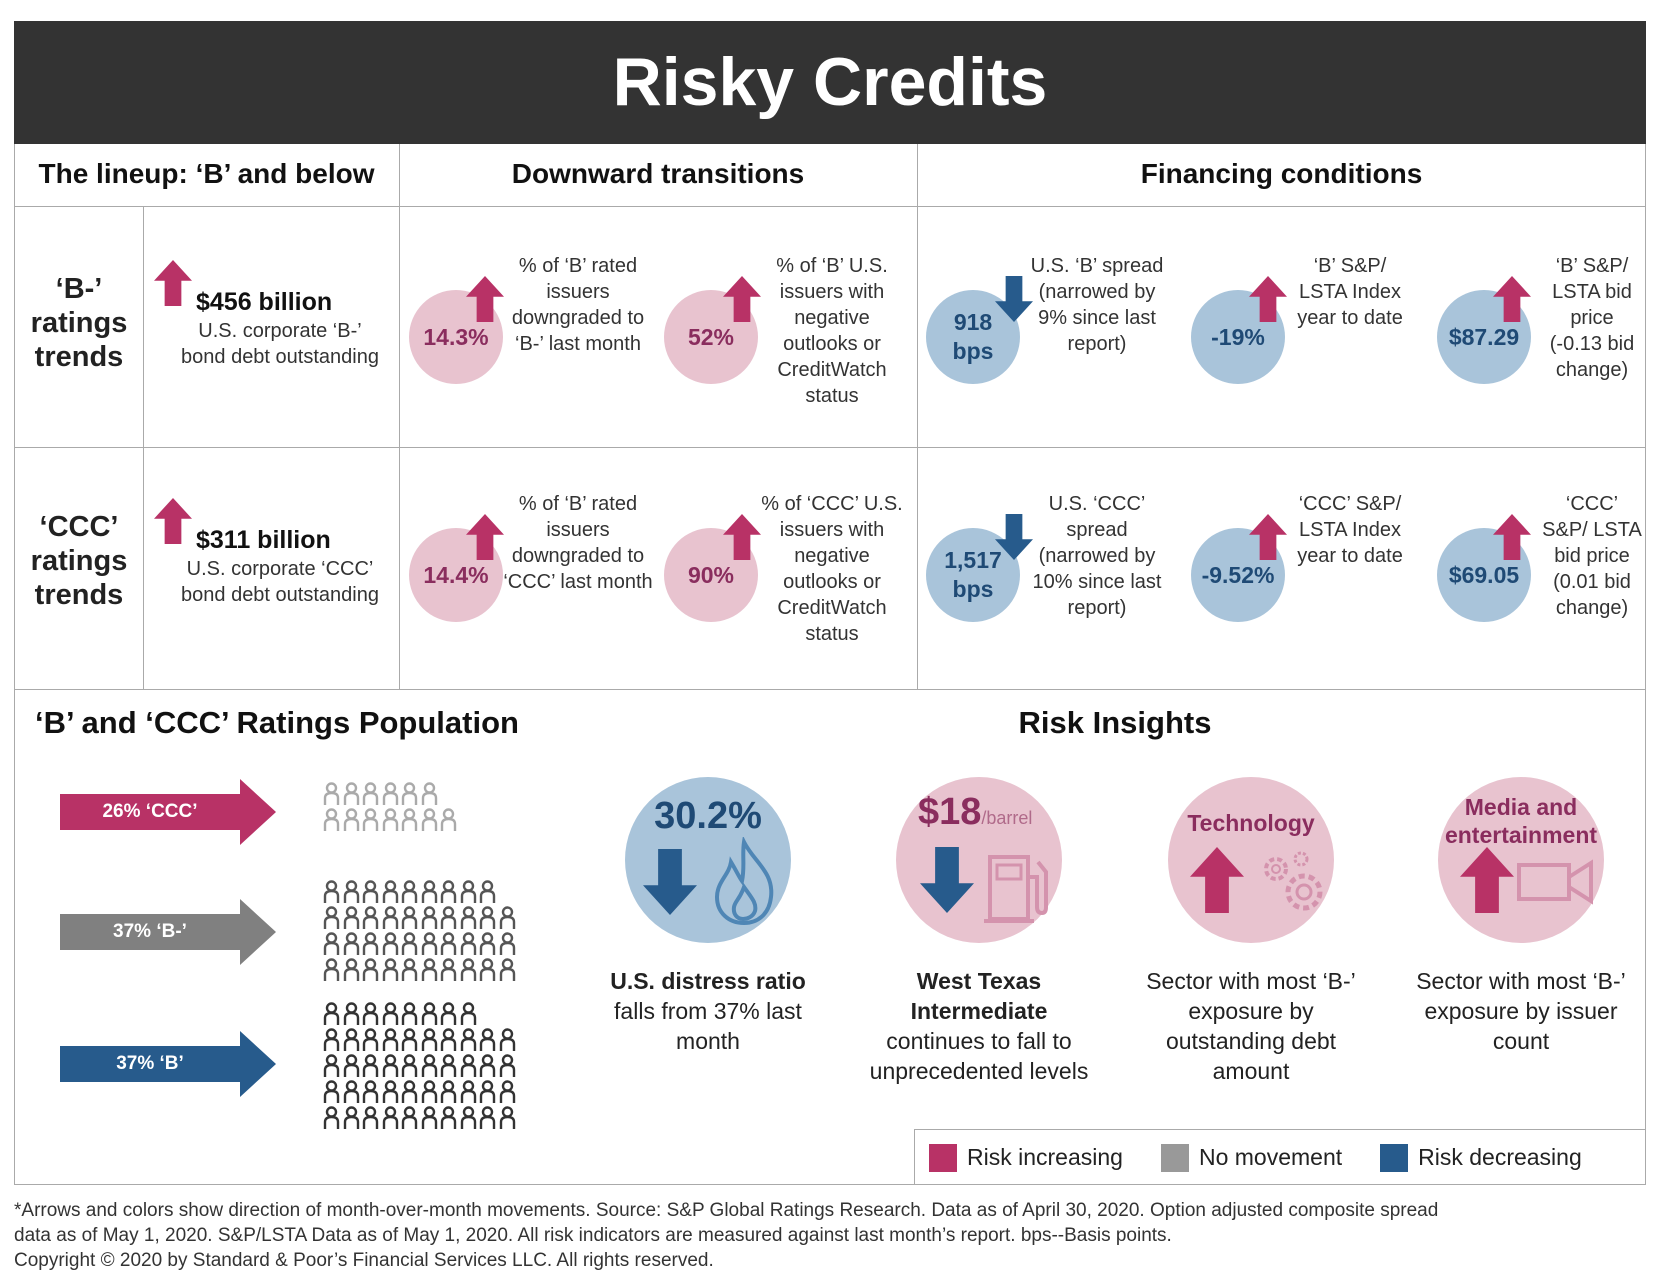  Describe the element at coordinates (830, 82) in the screenshot. I see `page-title: Risky Credits` at that location.